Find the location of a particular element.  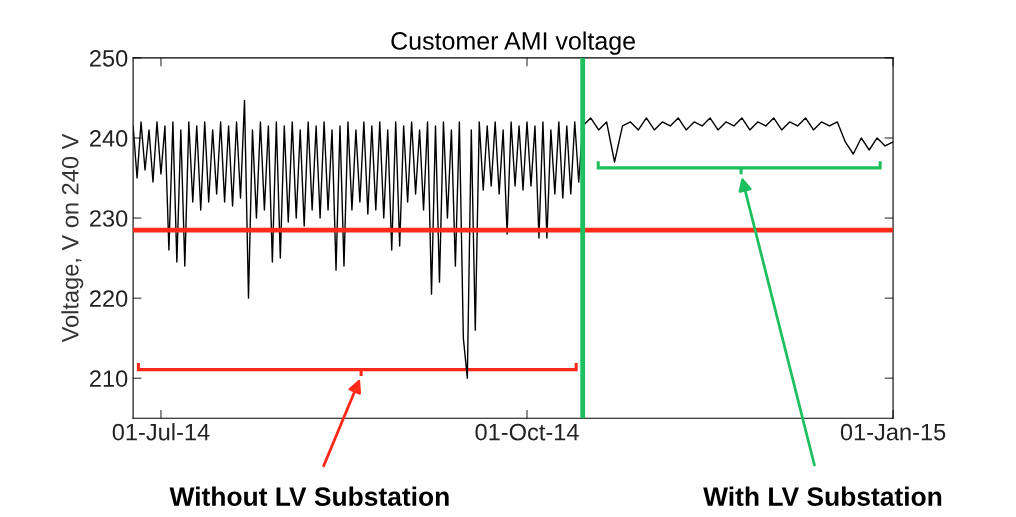

x-tick-label: 01-Oct-14 is located at coordinates (527, 432).